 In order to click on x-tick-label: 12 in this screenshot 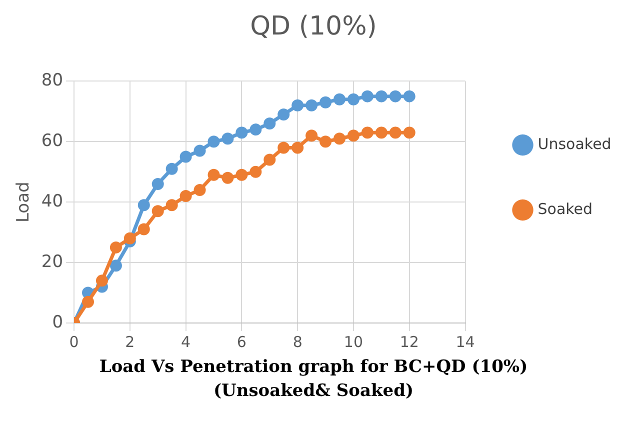, I will do `click(409, 341)`.